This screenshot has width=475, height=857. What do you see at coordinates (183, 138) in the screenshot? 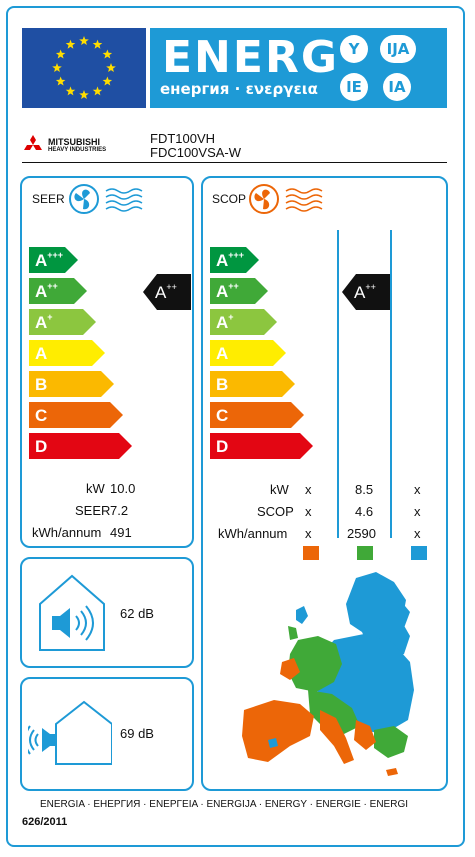
I see `model-indoor: FDT100VH` at bounding box center [183, 138].